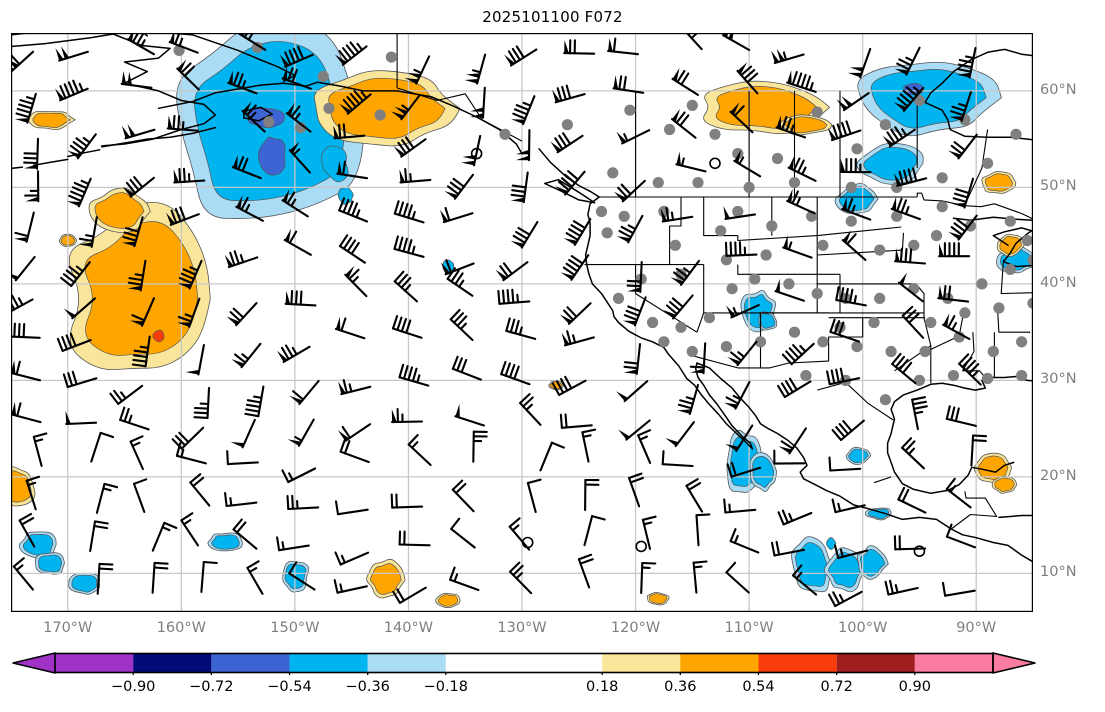 This screenshot has height=712, width=1105. Describe the element at coordinates (345, 195) in the screenshot. I see `anomaly-patch` at that location.